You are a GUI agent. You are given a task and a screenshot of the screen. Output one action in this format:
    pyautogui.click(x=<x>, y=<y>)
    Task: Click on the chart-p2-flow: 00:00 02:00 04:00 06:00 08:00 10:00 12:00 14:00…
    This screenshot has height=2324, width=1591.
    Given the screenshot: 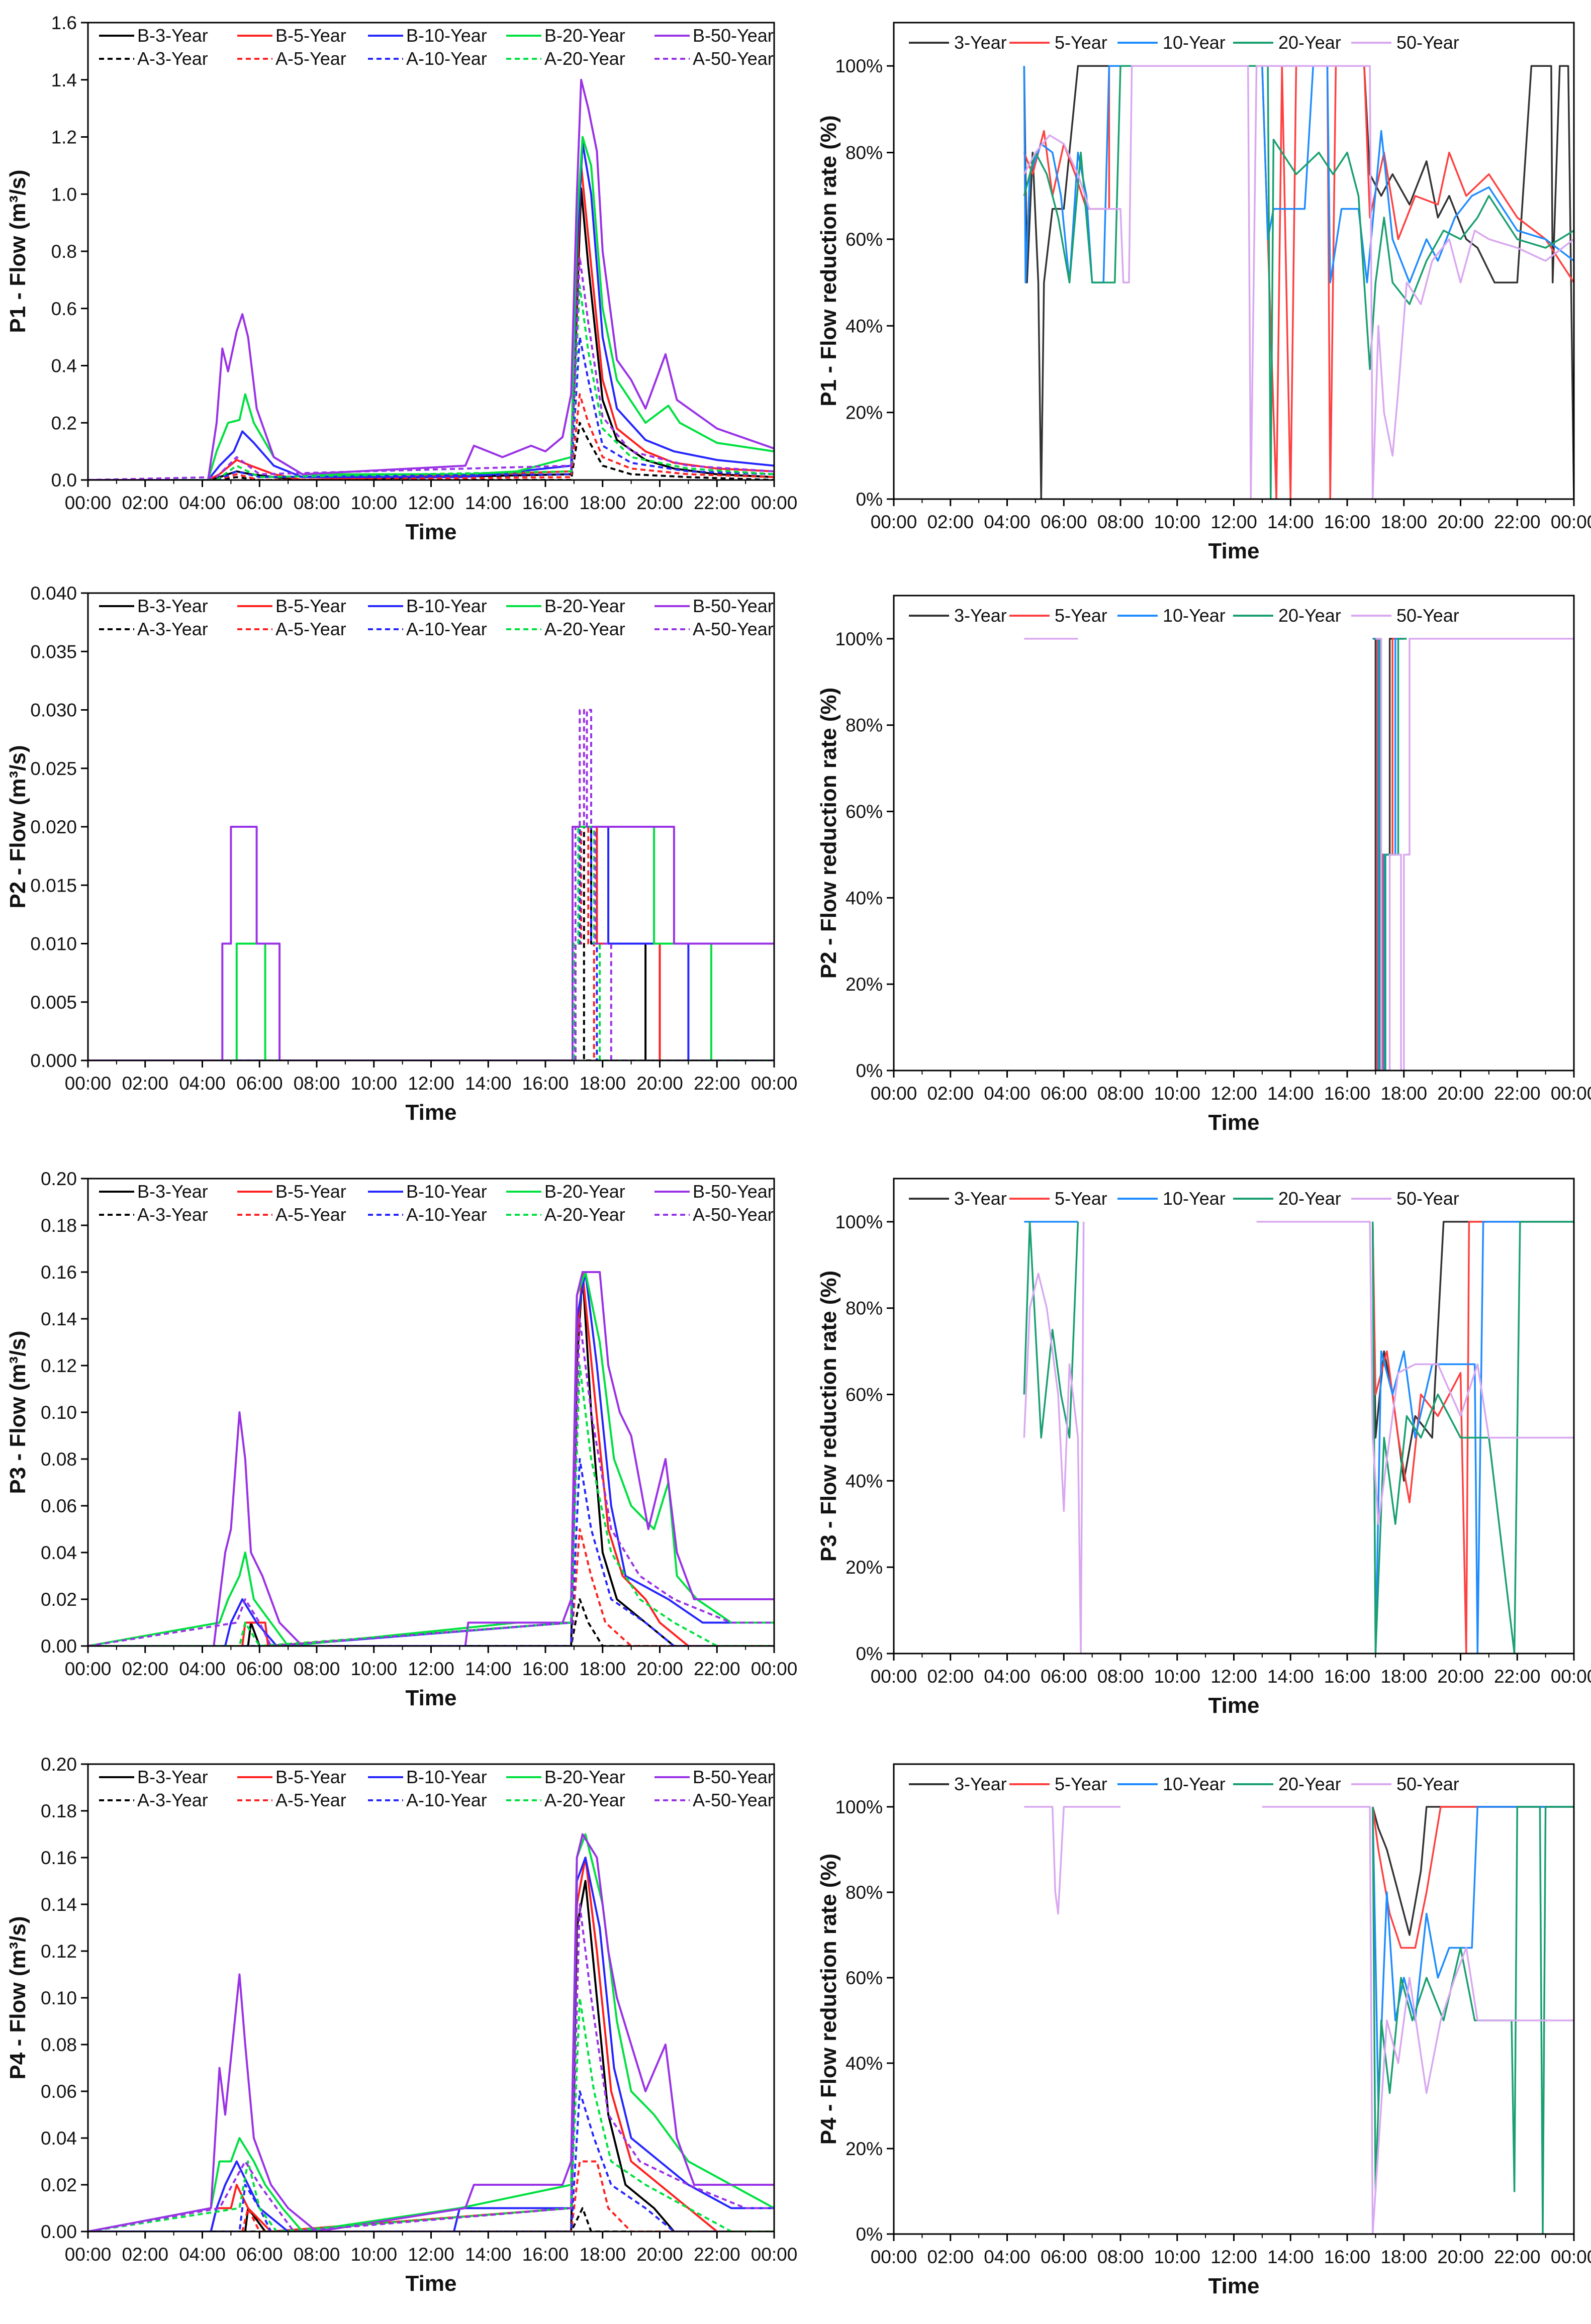 What is the action you would take?
    pyautogui.click(x=402, y=854)
    